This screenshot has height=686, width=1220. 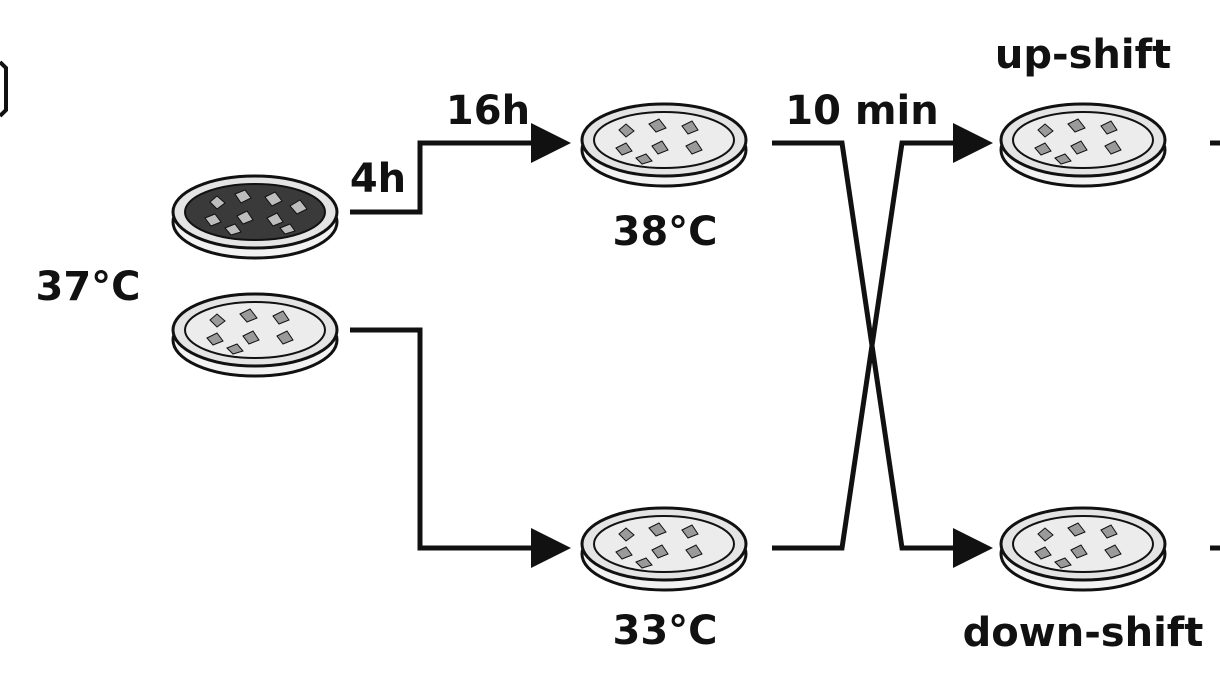 What do you see at coordinates (87, 287) in the screenshot?
I see `label-37c: 37°C` at bounding box center [87, 287].